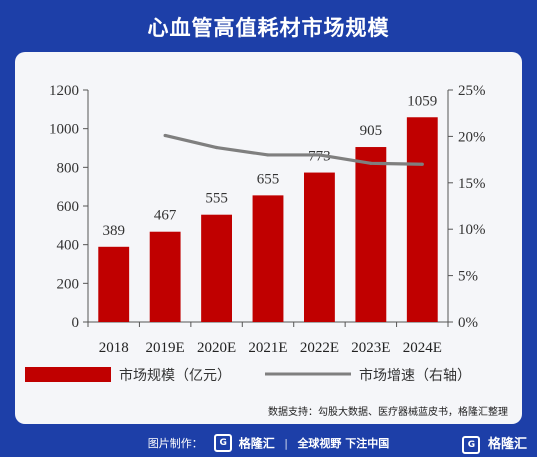 Image resolution: width=537 pixels, height=457 pixels. Describe the element at coordinates (466, 207) in the screenshot. I see `right-y-axis: 0% 5% 10% 15% 20% 25%` at that location.